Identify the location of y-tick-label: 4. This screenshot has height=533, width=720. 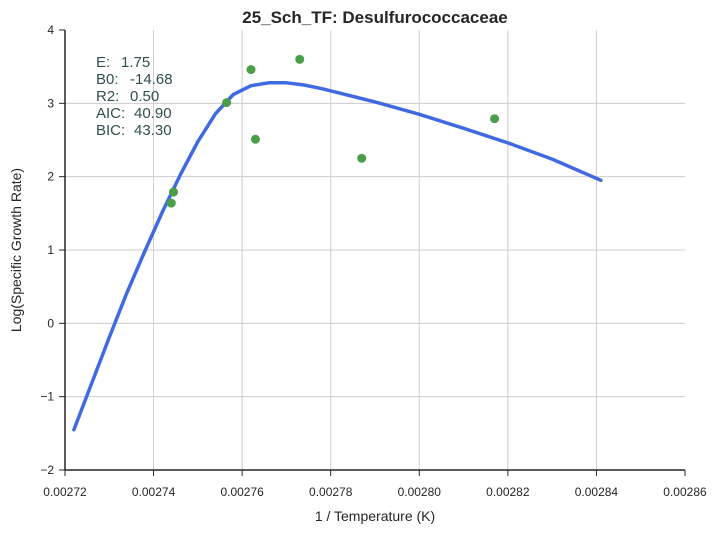
(50, 30).